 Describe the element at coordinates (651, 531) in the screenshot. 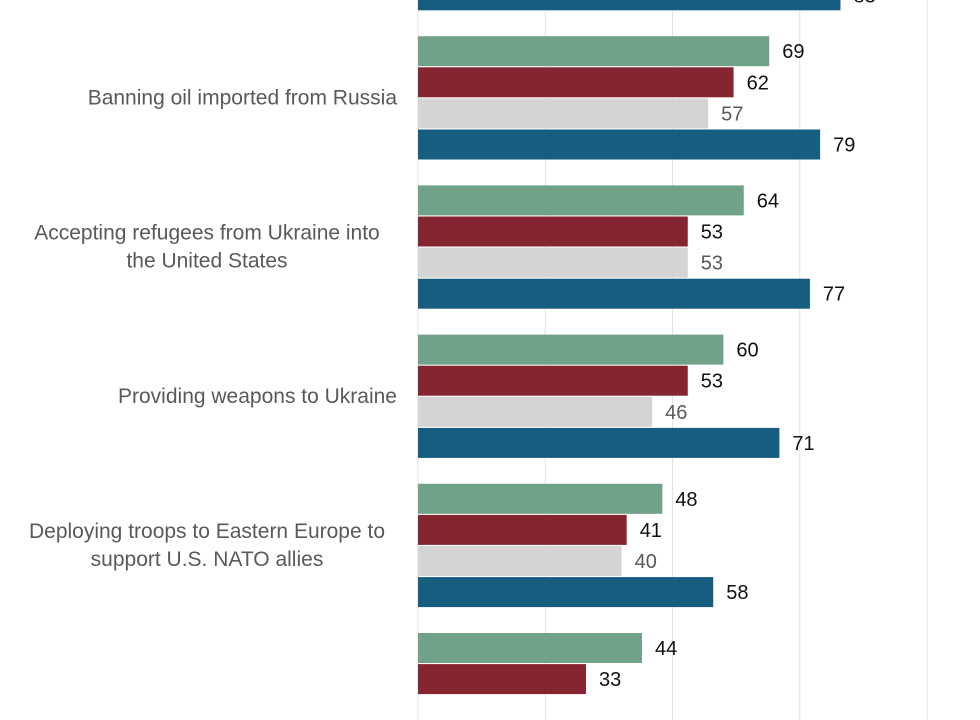

I see `value-label: 41` at that location.